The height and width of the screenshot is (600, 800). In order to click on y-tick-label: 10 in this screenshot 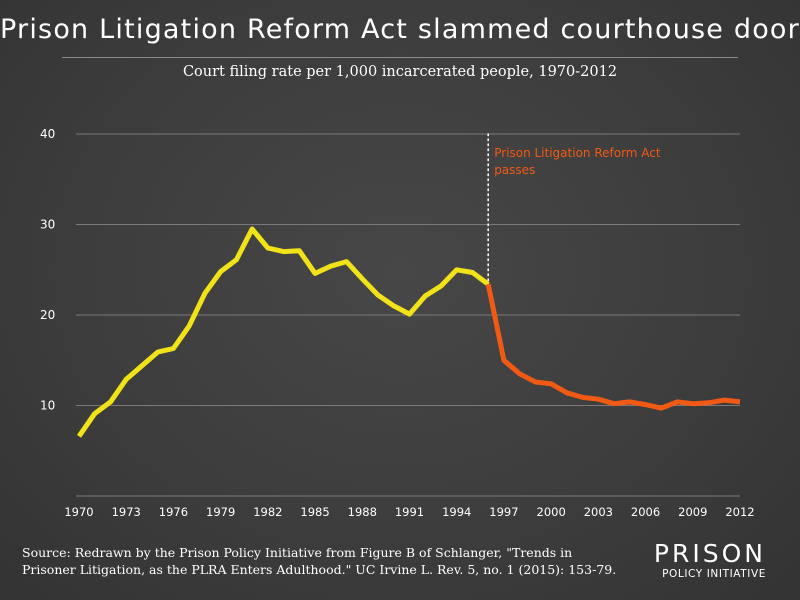, I will do `click(47, 406)`.